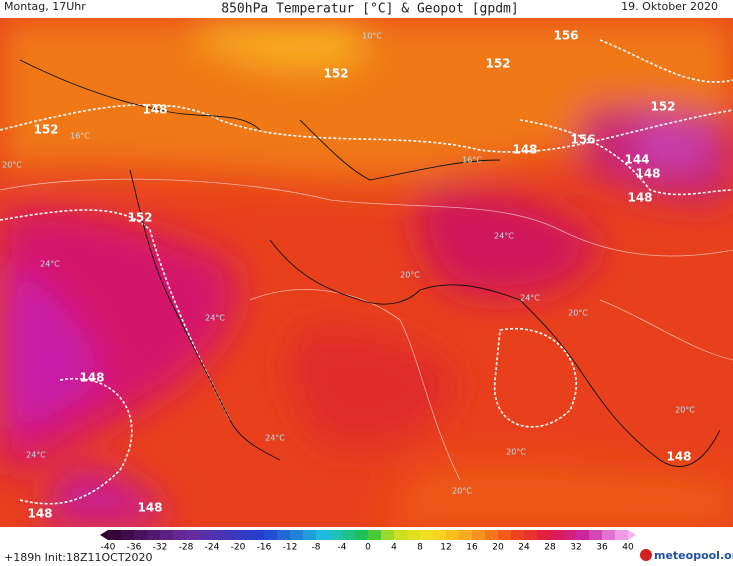 The image size is (733, 566). What do you see at coordinates (602, 548) in the screenshot?
I see `colorbar-tick-label: 36` at bounding box center [602, 548].